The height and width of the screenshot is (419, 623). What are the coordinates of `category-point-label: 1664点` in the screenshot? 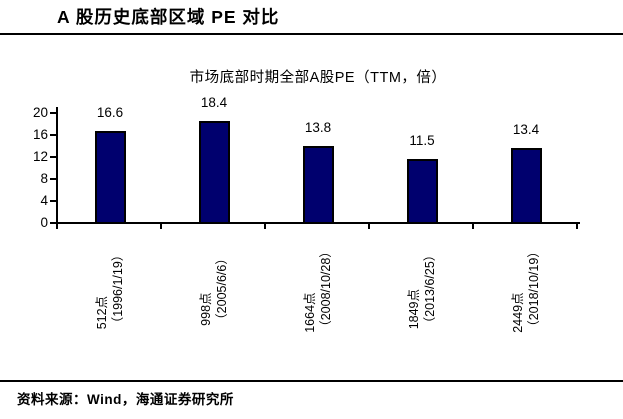 It's located at (310, 312).